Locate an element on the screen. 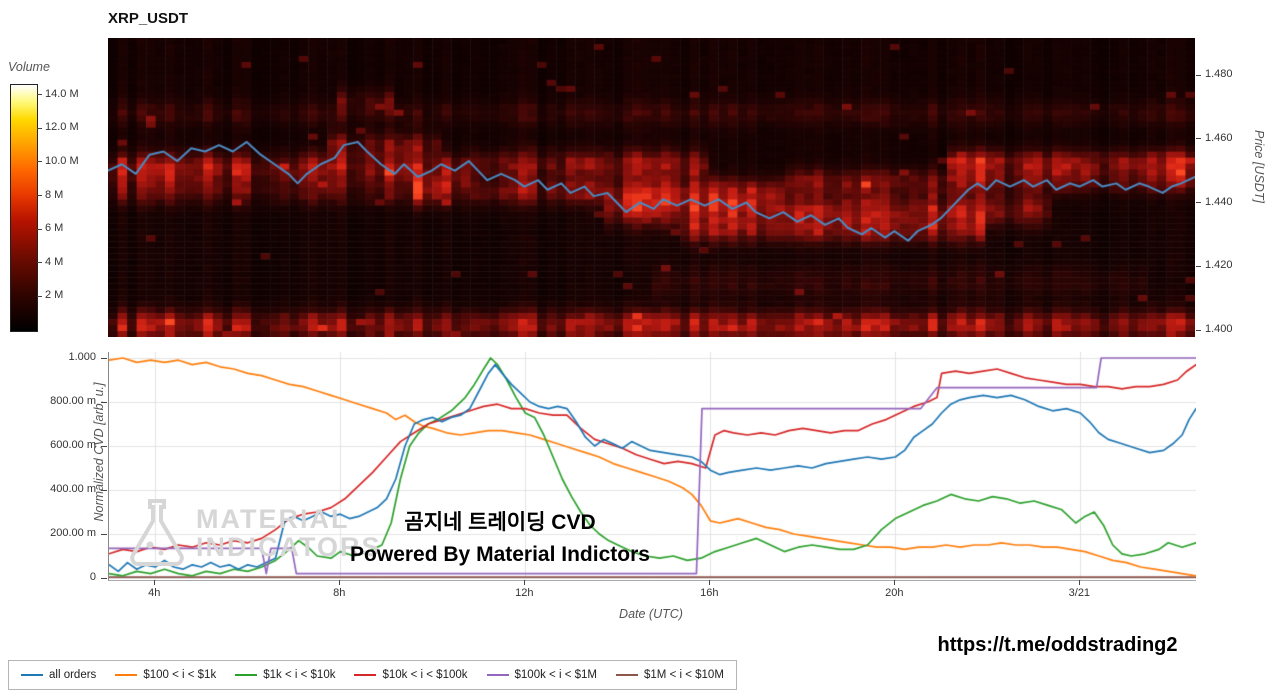 The height and width of the screenshot is (695, 1280). volume-tick-label: 2 M is located at coordinates (54, 295).